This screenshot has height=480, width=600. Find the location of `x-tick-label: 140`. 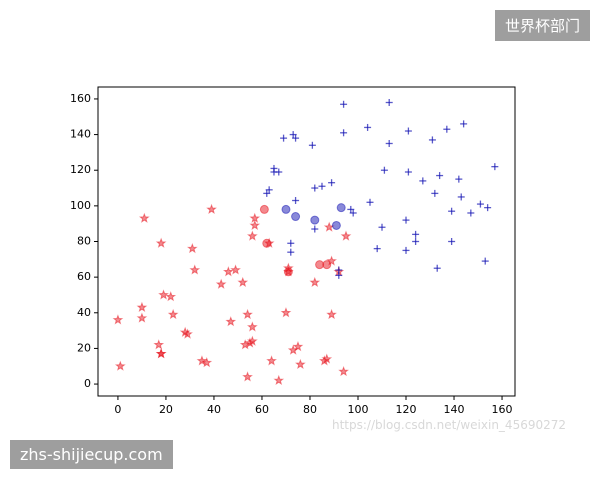

x-tick-label: 140 is located at coordinates (454, 409).